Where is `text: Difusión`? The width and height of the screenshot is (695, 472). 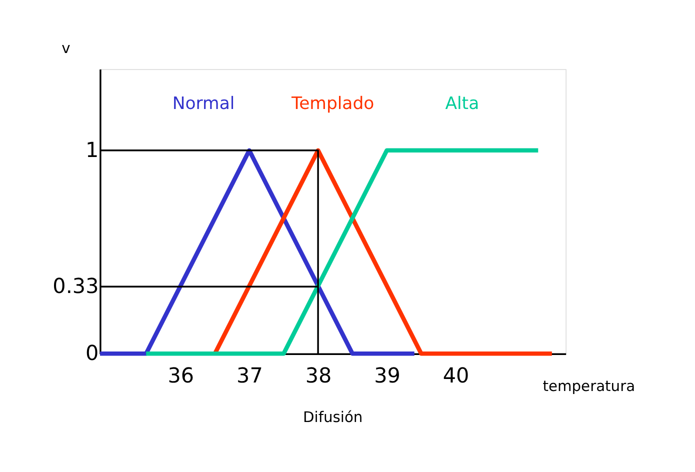 text: Difusión is located at coordinates (332, 417).